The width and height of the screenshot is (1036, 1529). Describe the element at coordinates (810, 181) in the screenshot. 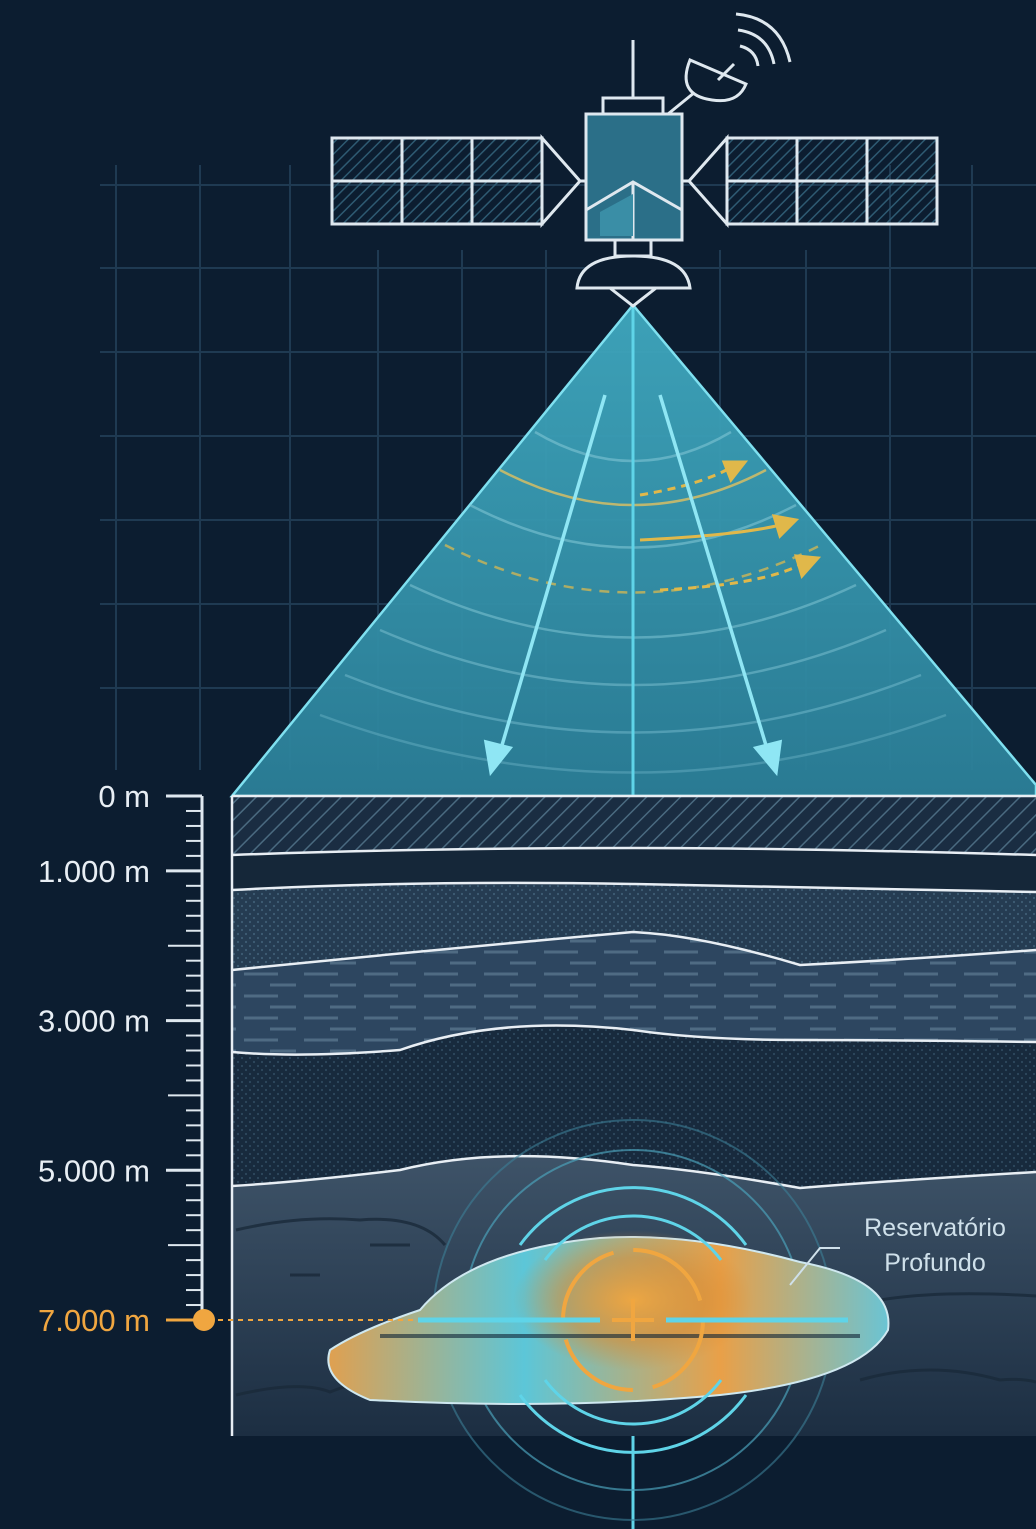

I see `right-solar-panel` at that location.